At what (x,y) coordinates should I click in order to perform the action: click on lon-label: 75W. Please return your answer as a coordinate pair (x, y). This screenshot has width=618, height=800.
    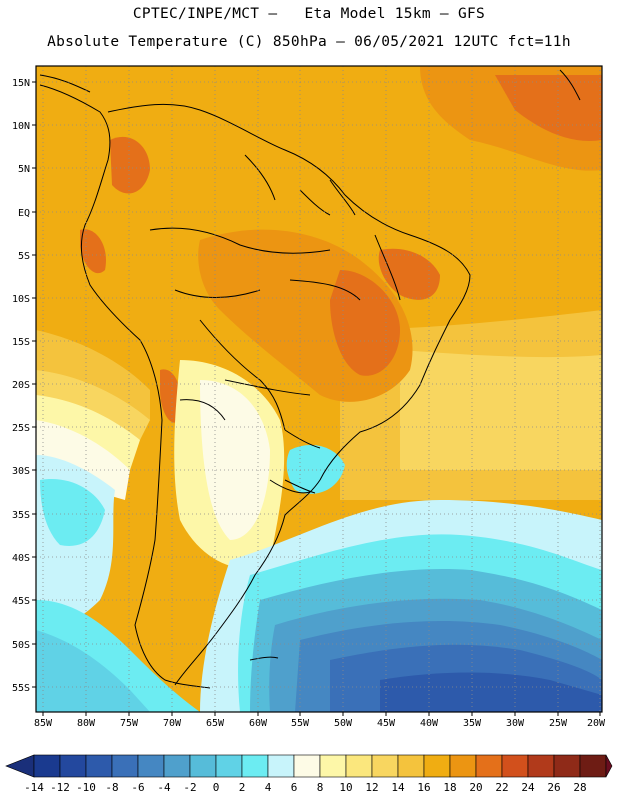
    Looking at the image, I should click on (129, 723).